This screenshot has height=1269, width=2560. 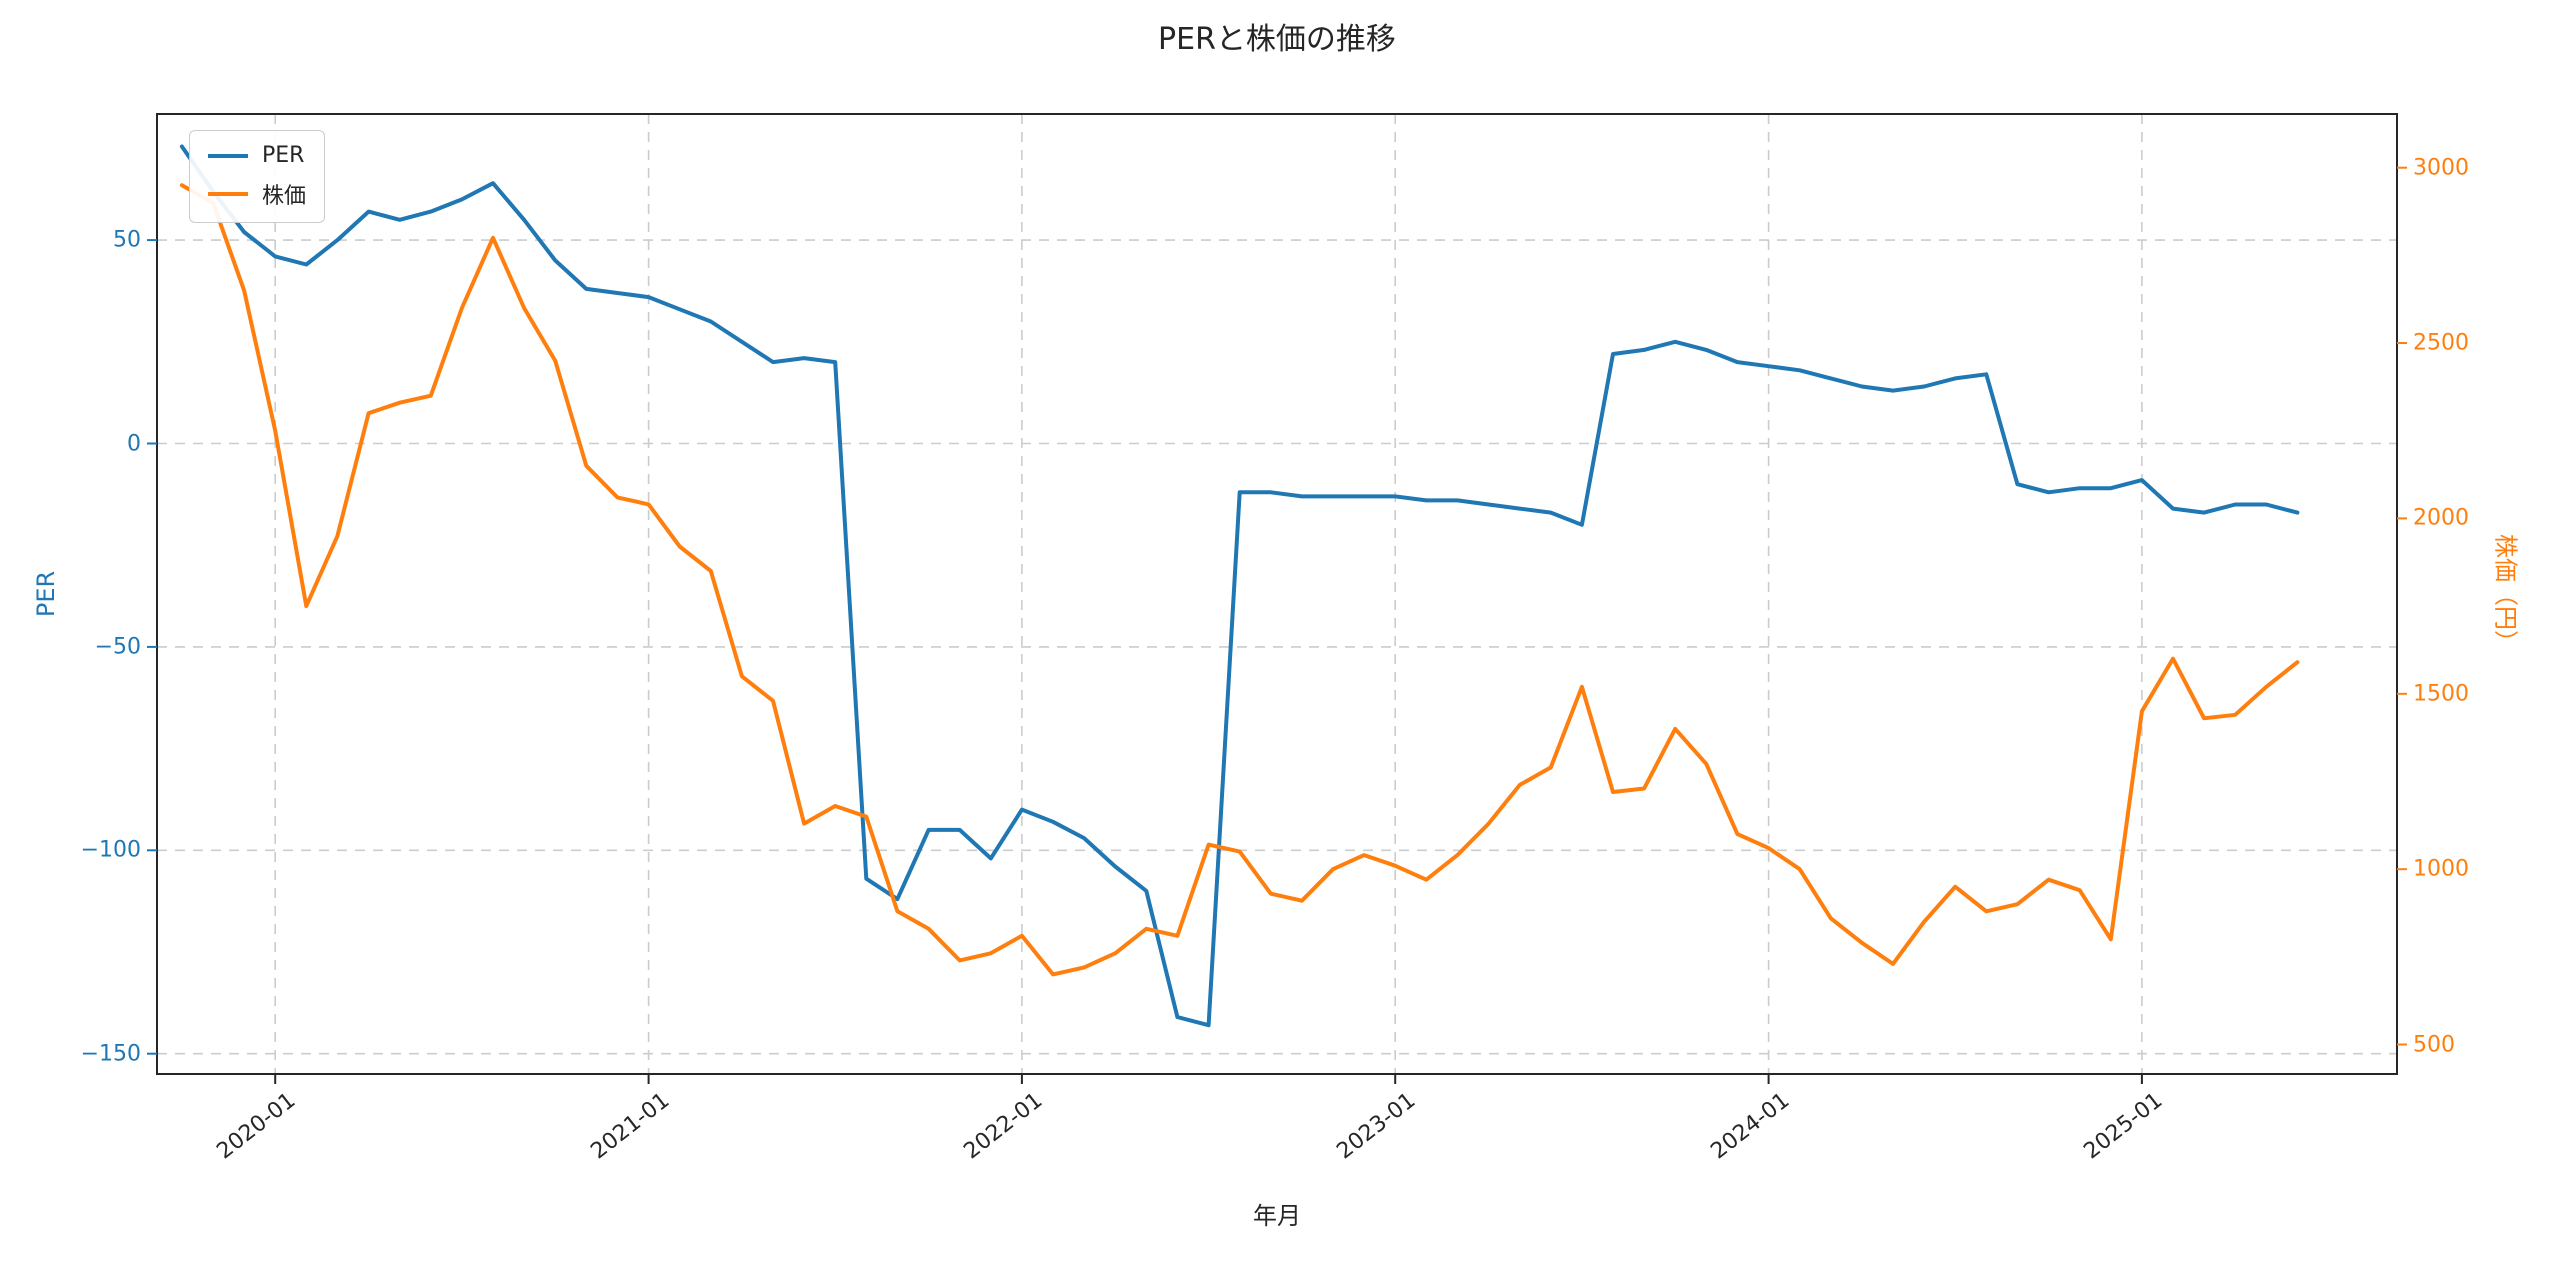 I want to click on y-left-tick-label: 0, so click(x=134, y=443).